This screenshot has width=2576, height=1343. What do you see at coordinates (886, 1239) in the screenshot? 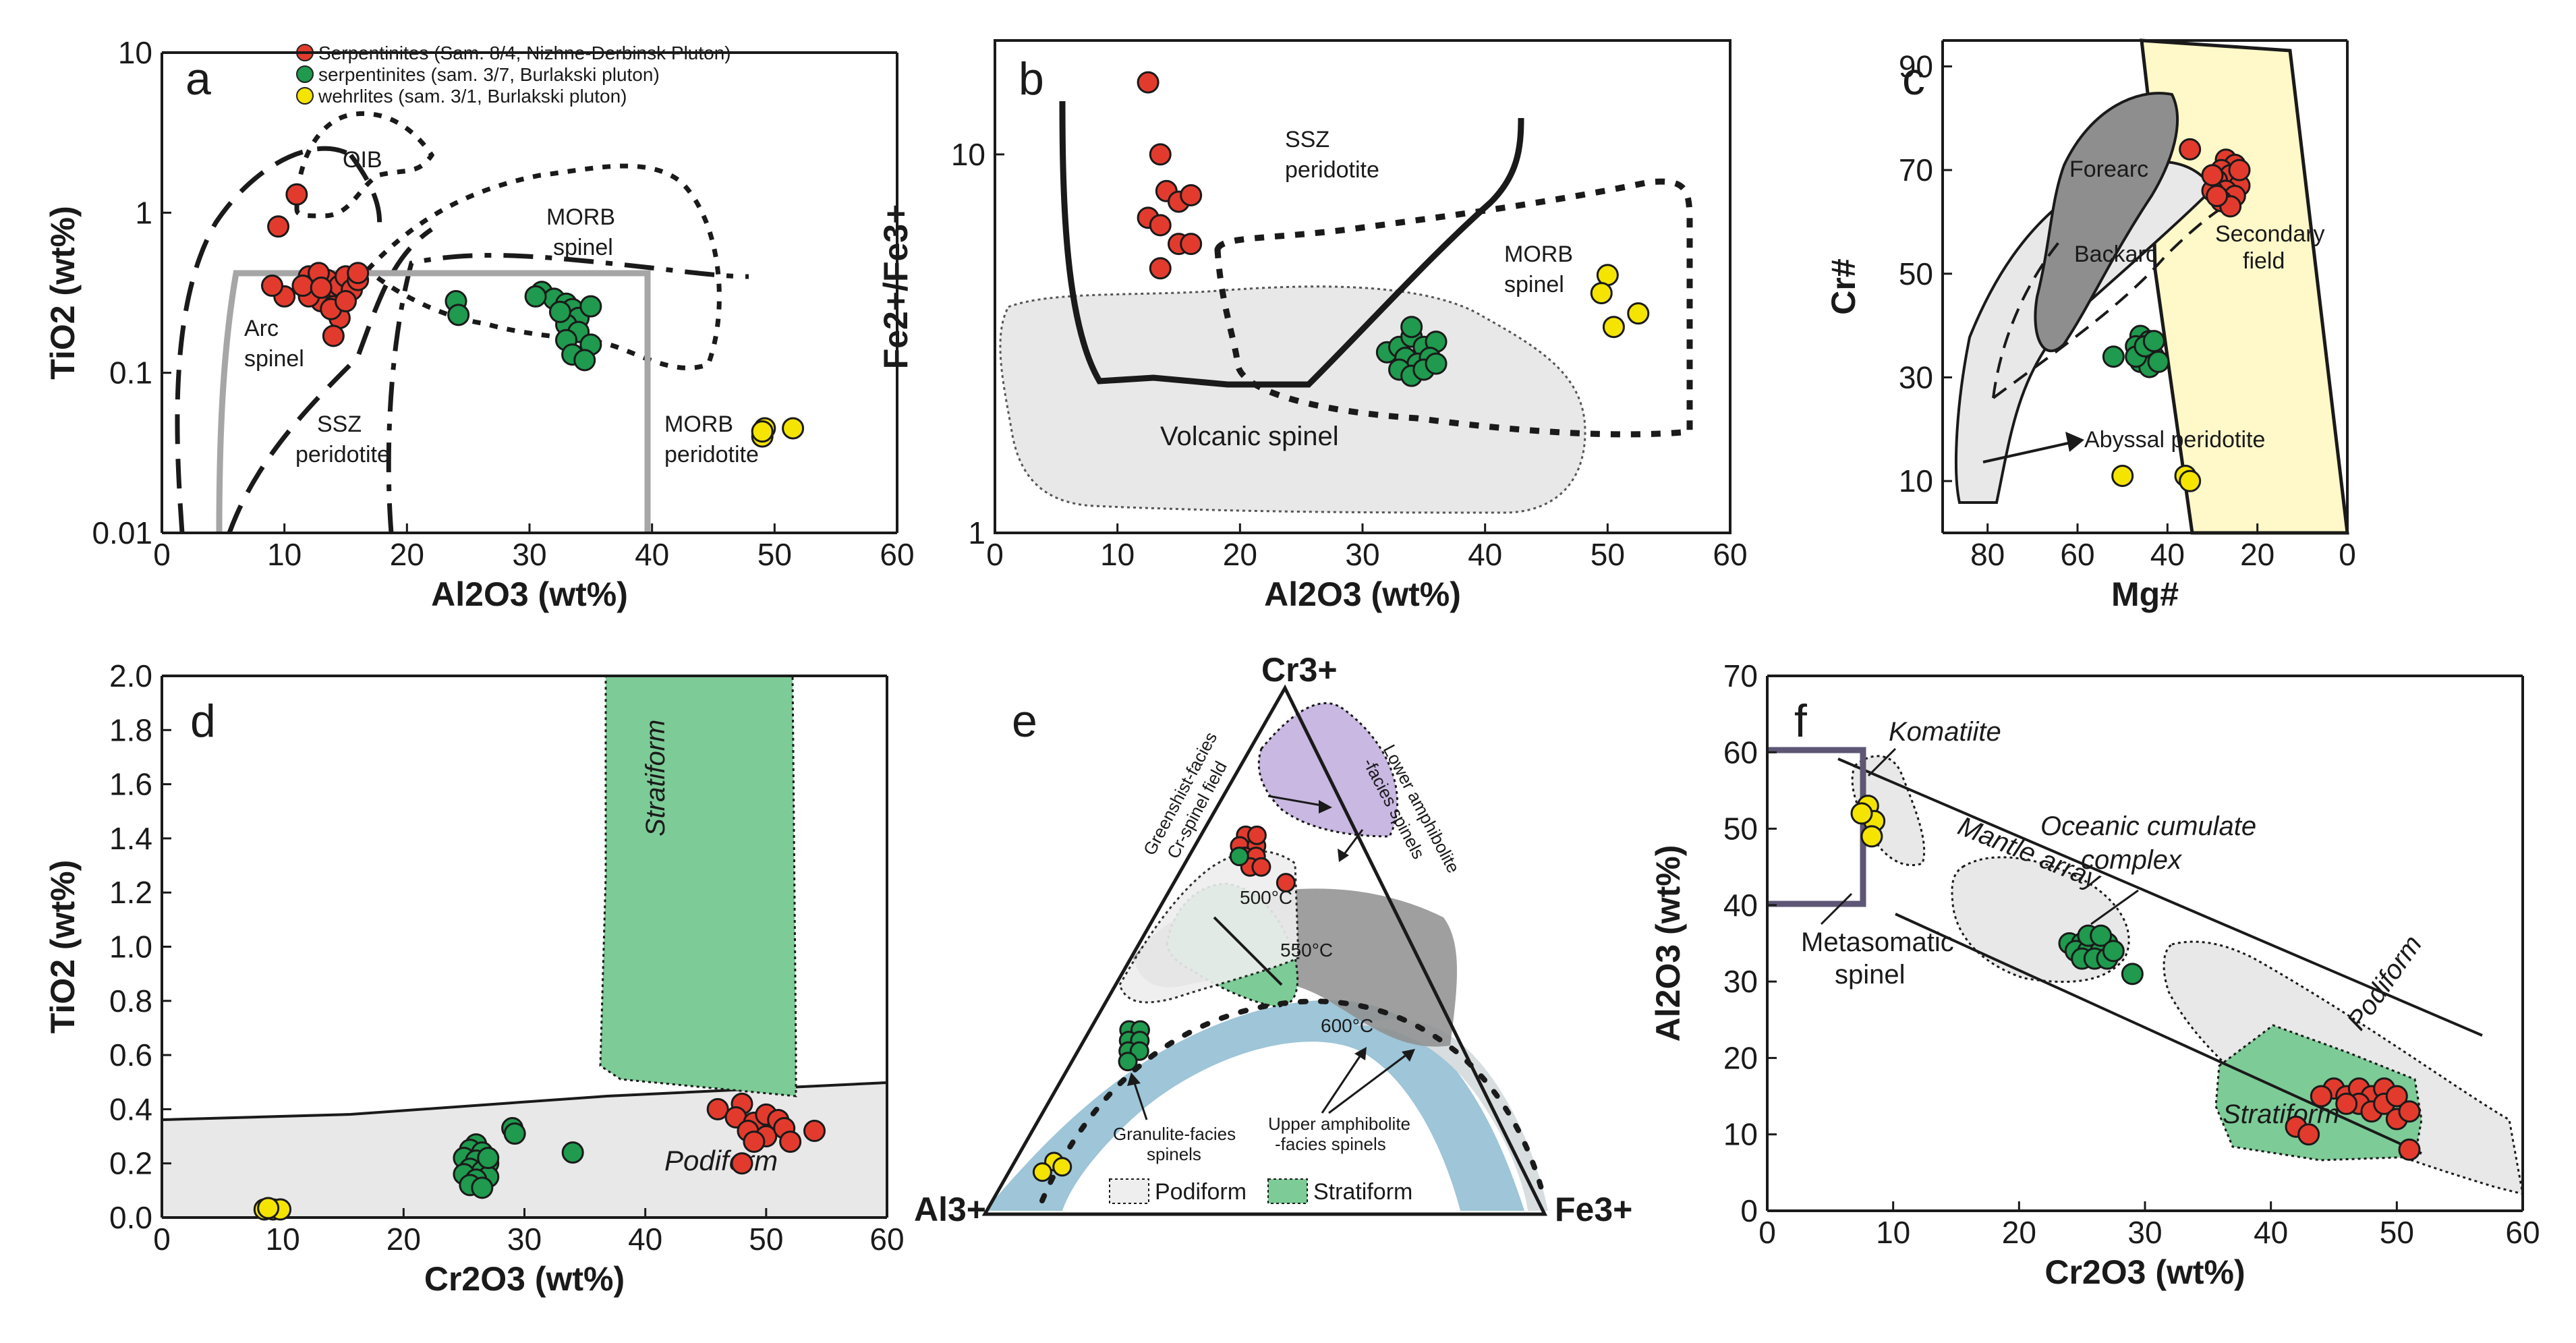
I see `x-tick-label: 60` at bounding box center [886, 1239].